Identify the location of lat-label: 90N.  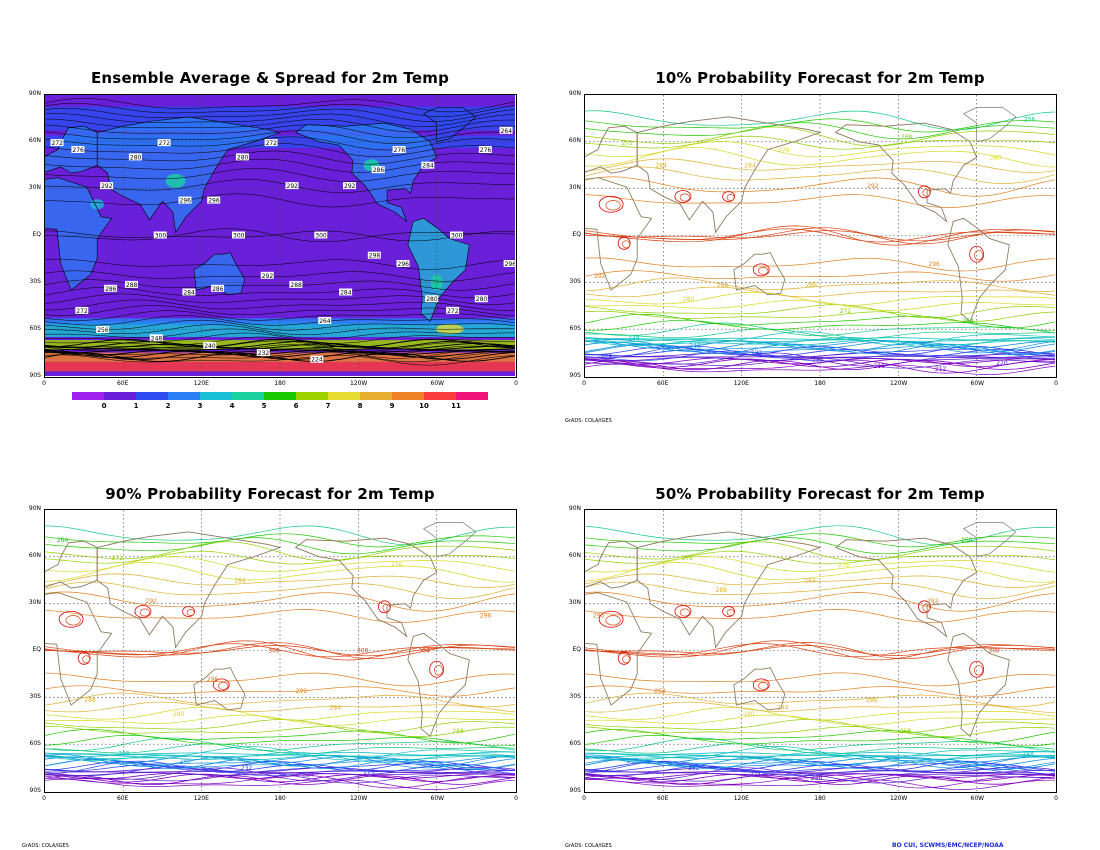
(574, 508).